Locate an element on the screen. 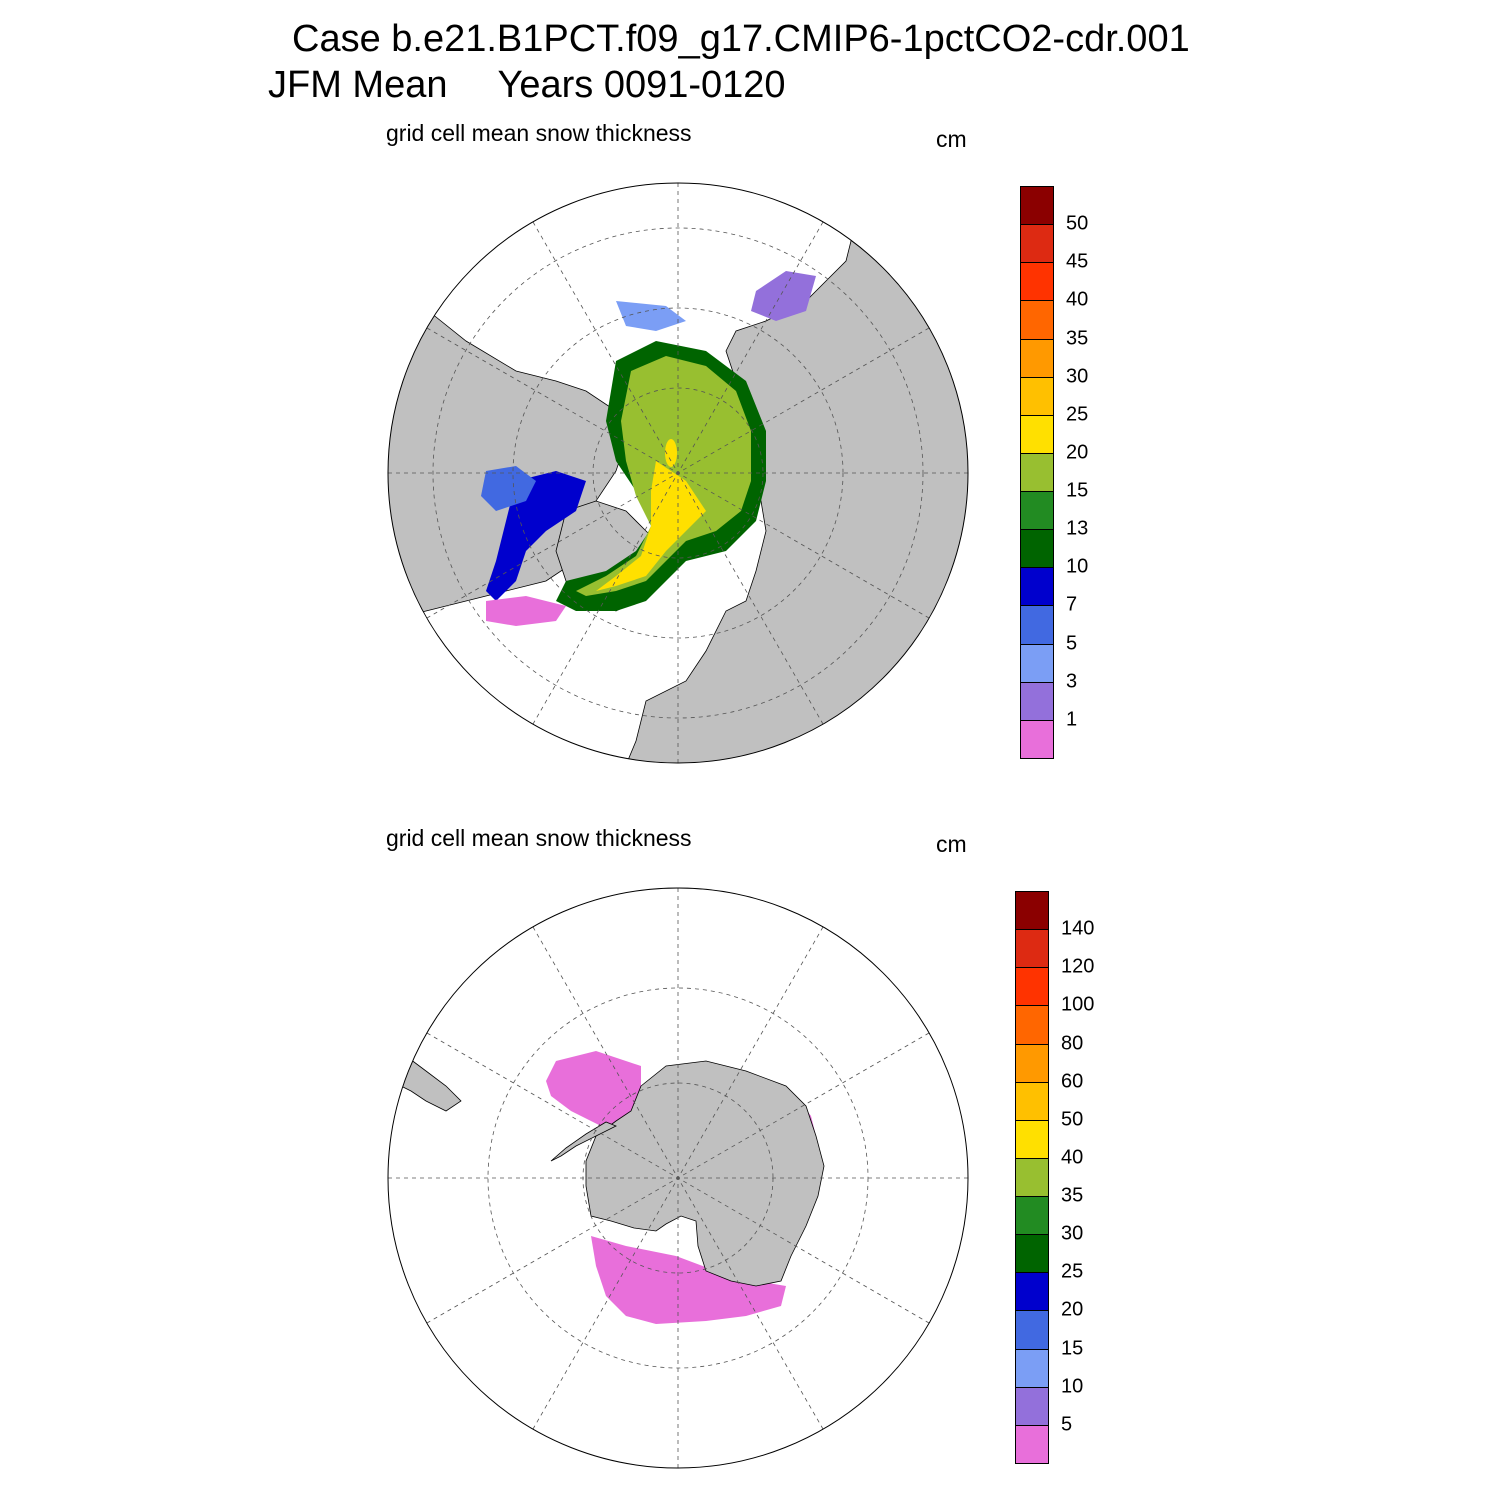 The image size is (1500, 1500). north-colorbar-label: 25 is located at coordinates (1077, 414).